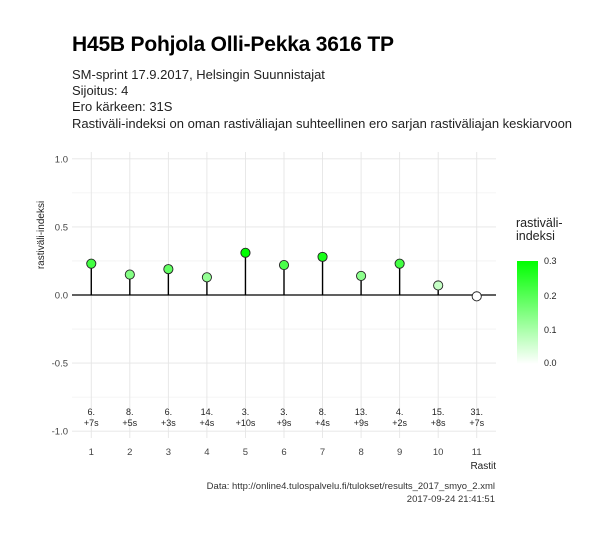  I want to click on x-tick-label: 9, so click(399, 452).